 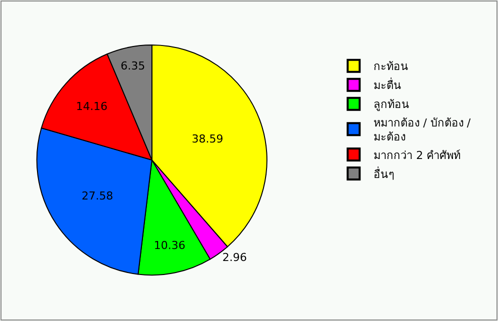 I want to click on data-label: 2.96, so click(x=234, y=257).